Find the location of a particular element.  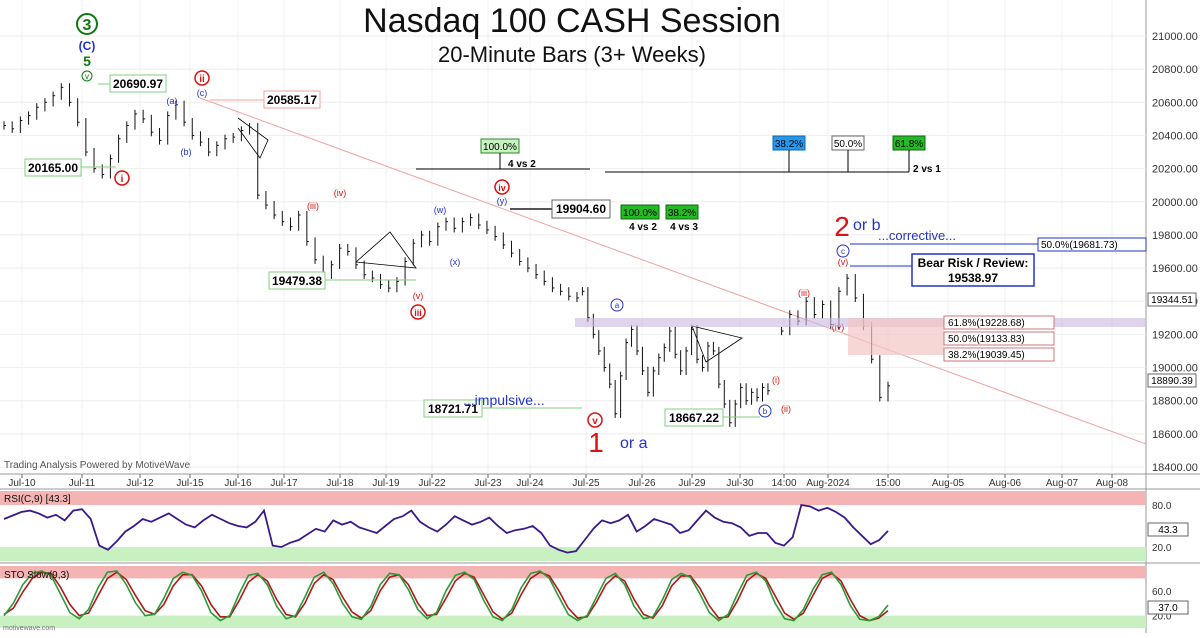

price-label-20165: 20165.00 is located at coordinates (53, 168).